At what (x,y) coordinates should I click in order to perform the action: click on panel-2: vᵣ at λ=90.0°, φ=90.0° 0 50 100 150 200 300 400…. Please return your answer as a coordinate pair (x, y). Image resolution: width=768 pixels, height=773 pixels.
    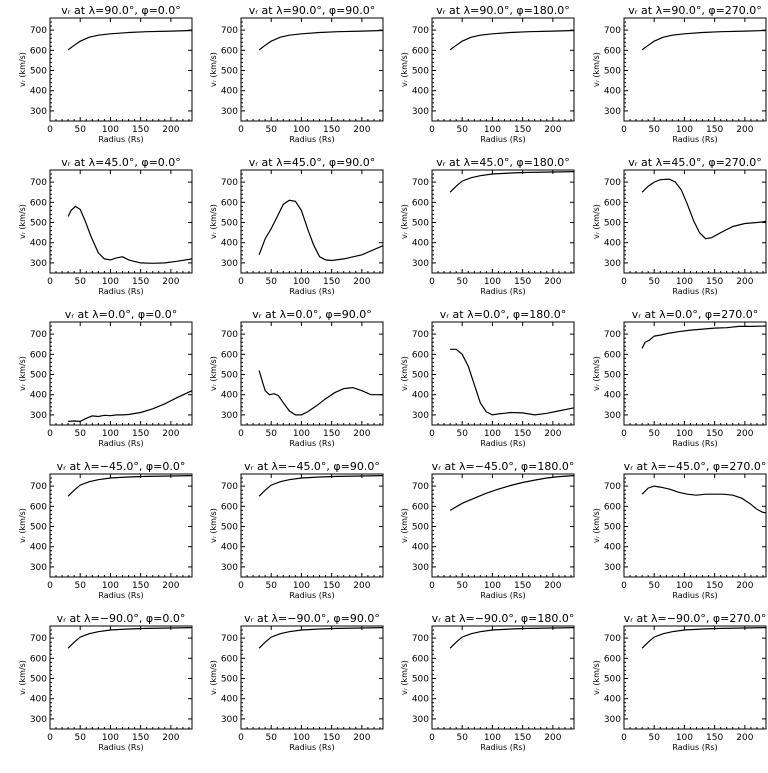
    Looking at the image, I should click on (296, 74).